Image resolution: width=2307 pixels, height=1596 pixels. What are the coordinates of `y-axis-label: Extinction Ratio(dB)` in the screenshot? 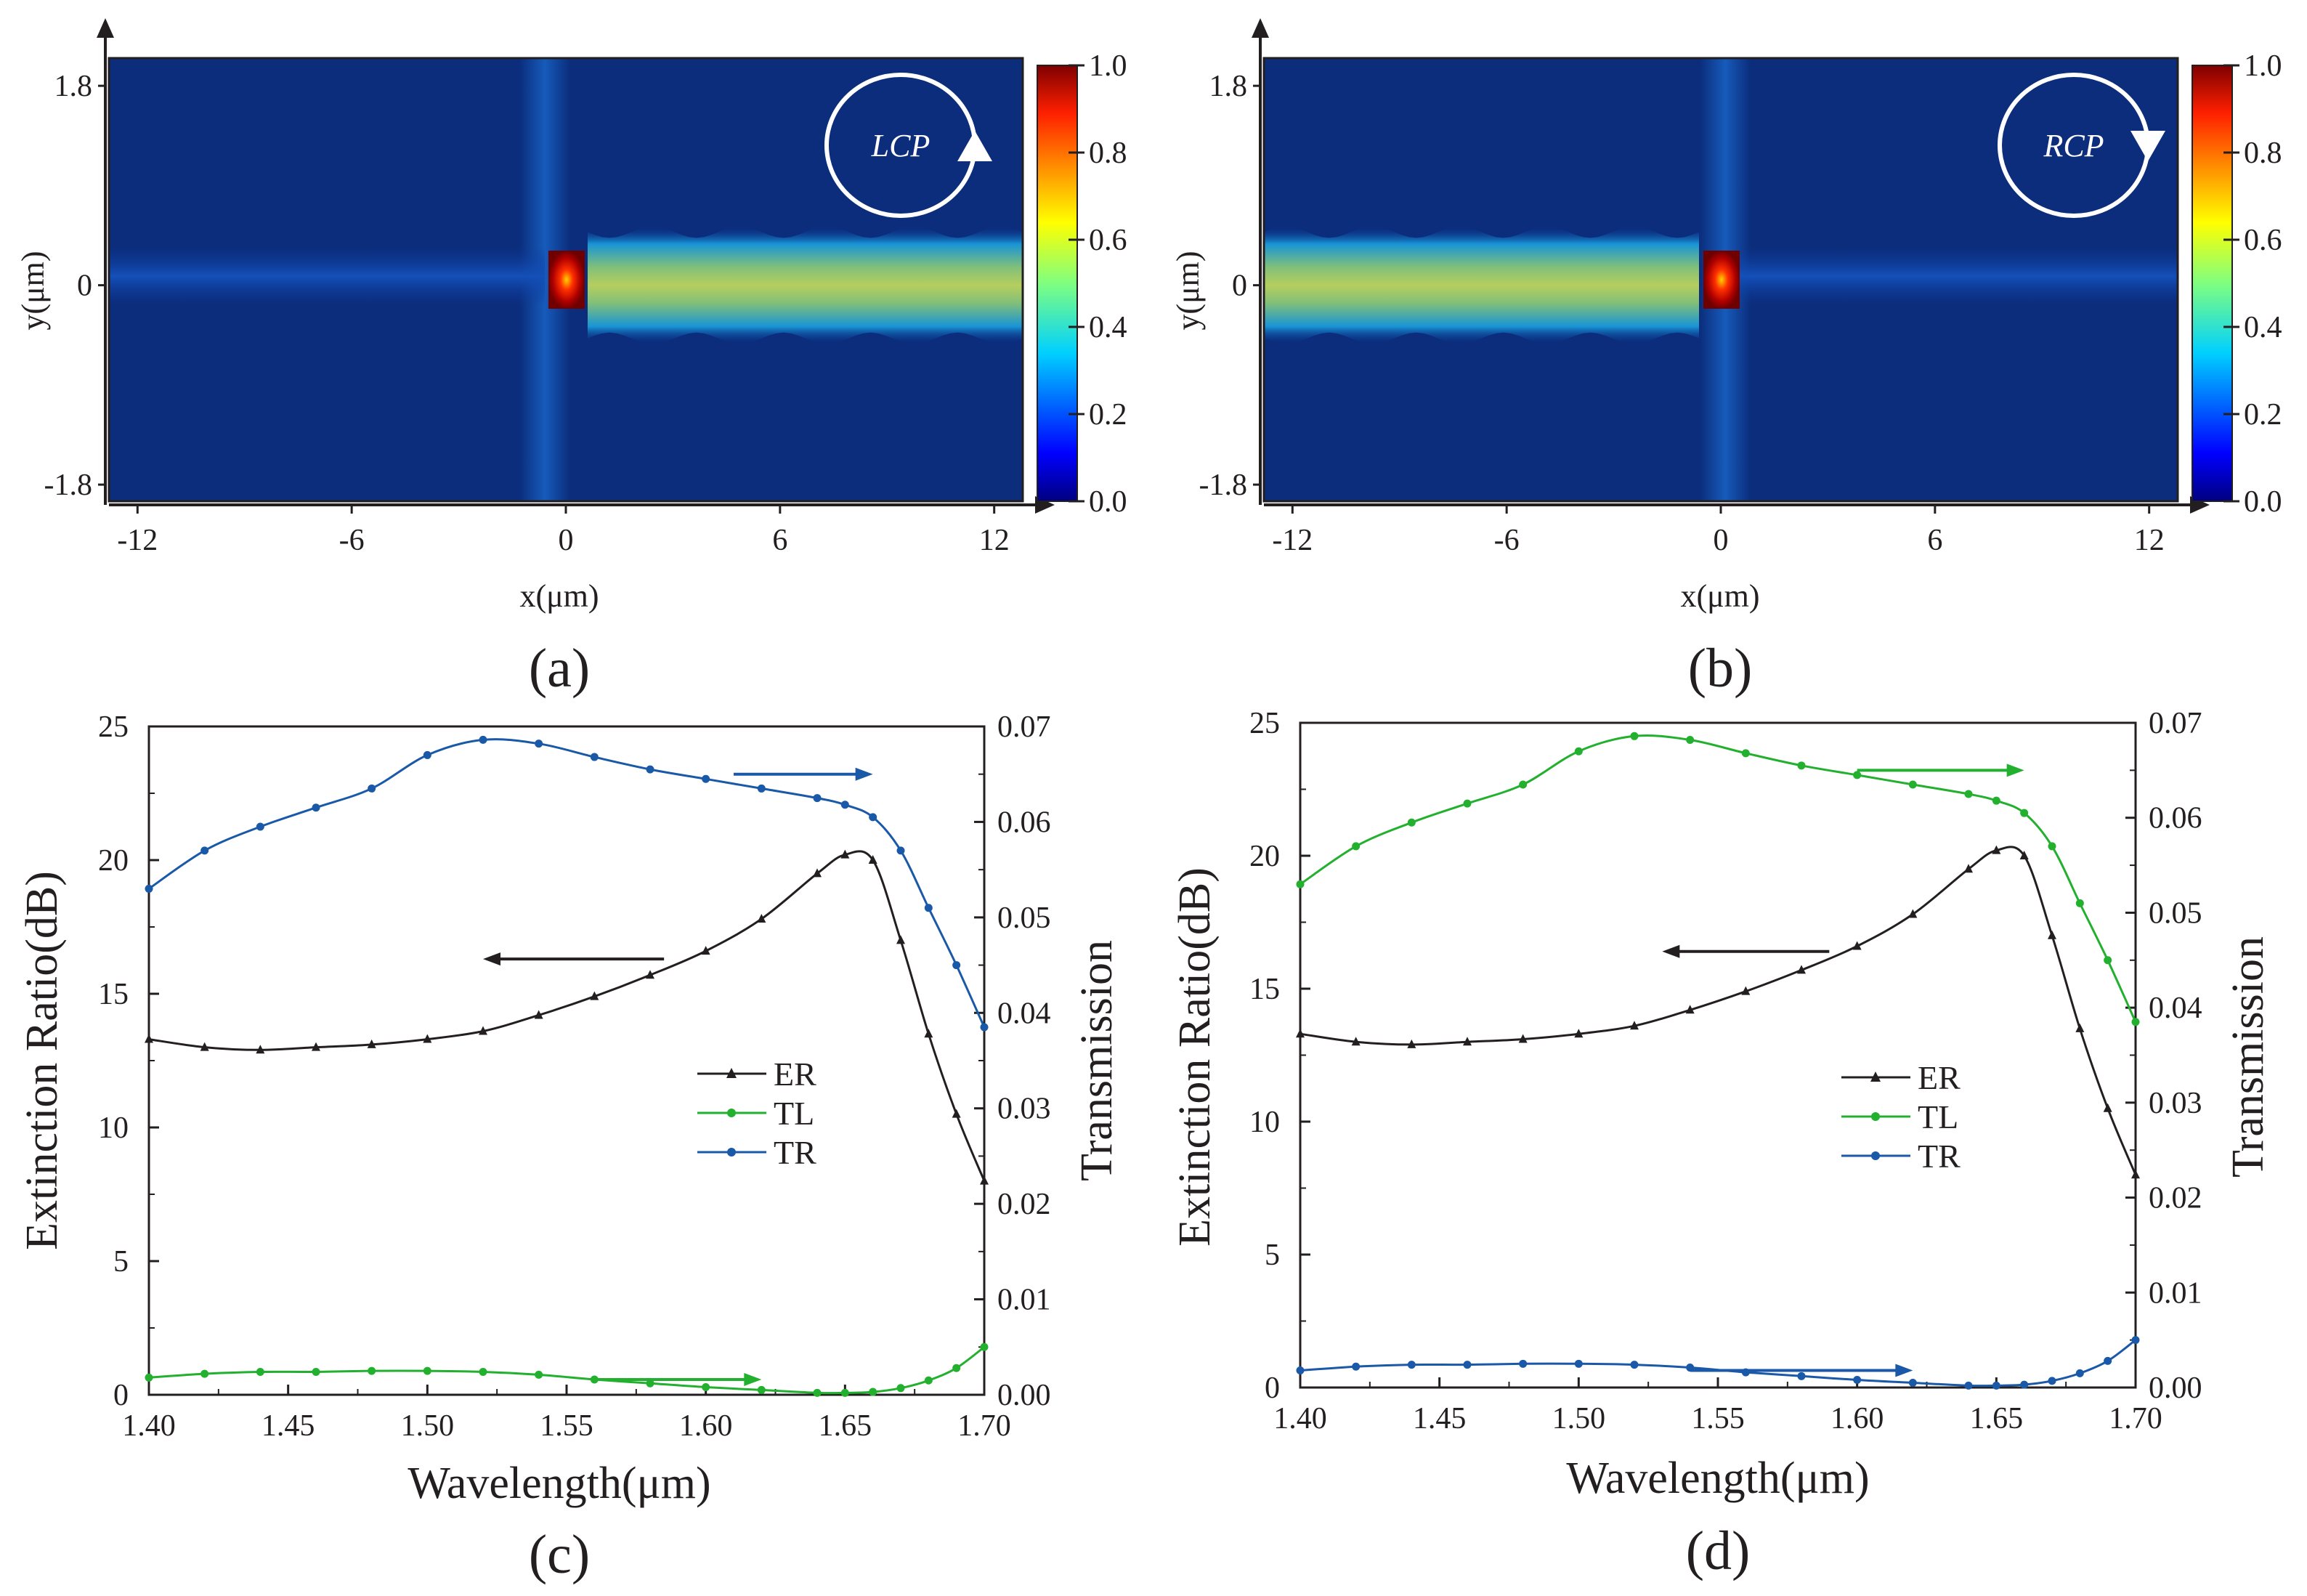 It's located at (42, 1061).